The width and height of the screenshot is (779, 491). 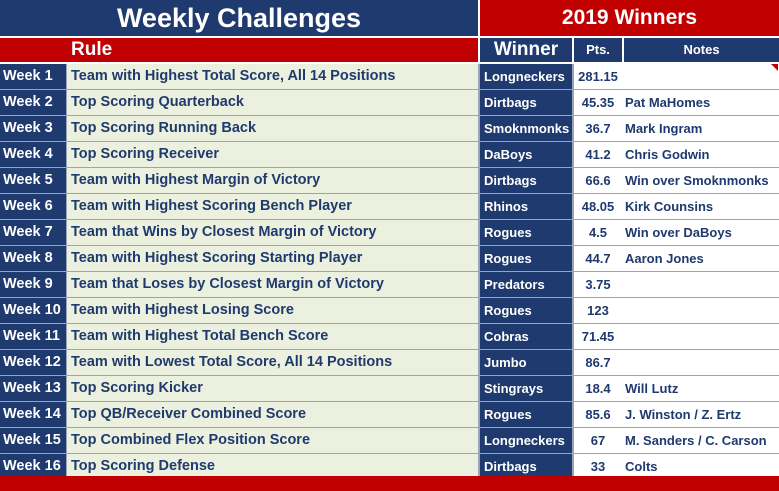 I want to click on winner-cell: Rhinos, so click(x=526, y=206).